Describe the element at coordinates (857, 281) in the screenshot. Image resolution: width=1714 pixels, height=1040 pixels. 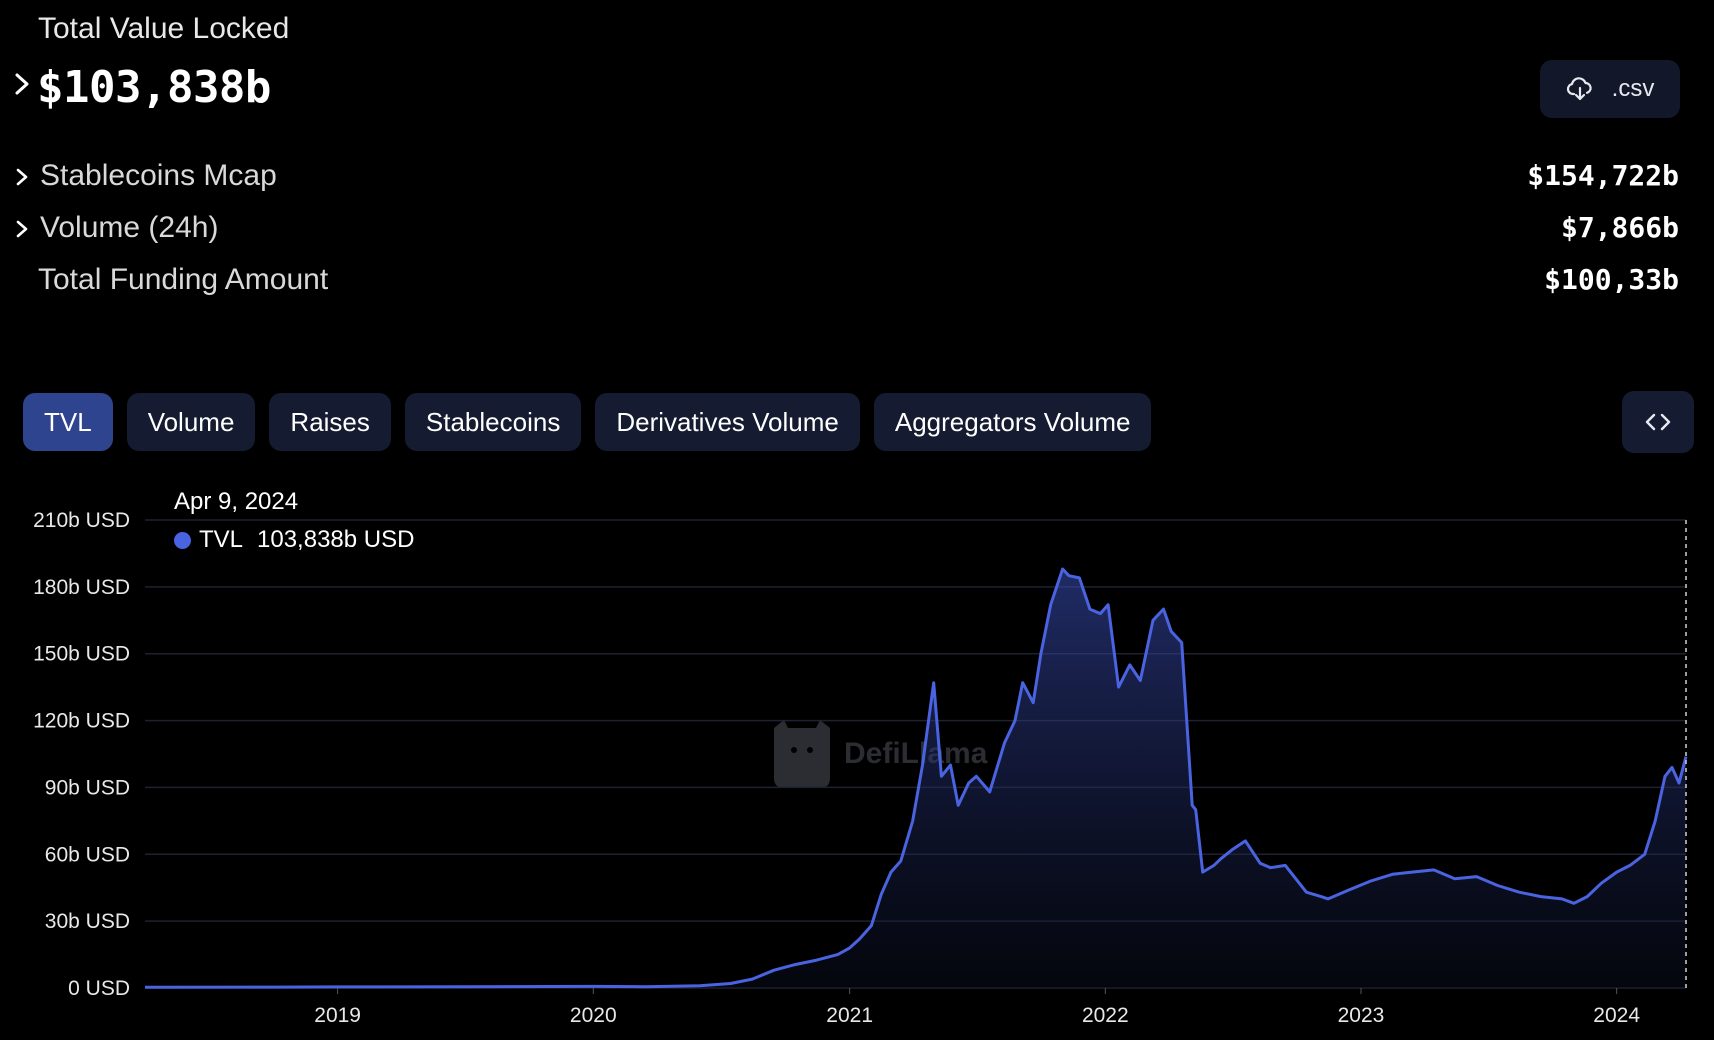
I see `stat-row-funding: Total Funding Amount $100,33b` at that location.